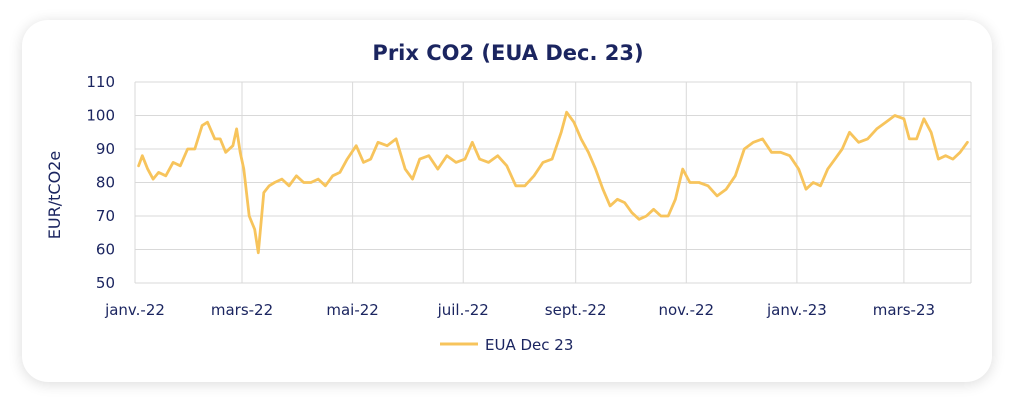  I want to click on legend-label: EUA Dec 23, so click(529, 345).